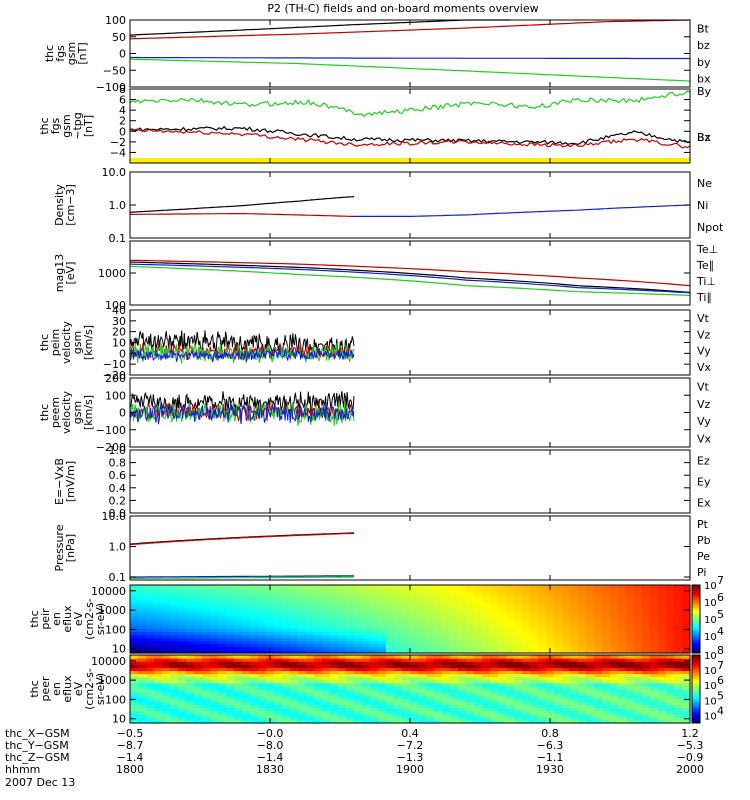 Image resolution: width=750 pixels, height=800 pixels. Describe the element at coordinates (720, 631) in the screenshot. I see `peir-colorbar-exp: 4` at that location.